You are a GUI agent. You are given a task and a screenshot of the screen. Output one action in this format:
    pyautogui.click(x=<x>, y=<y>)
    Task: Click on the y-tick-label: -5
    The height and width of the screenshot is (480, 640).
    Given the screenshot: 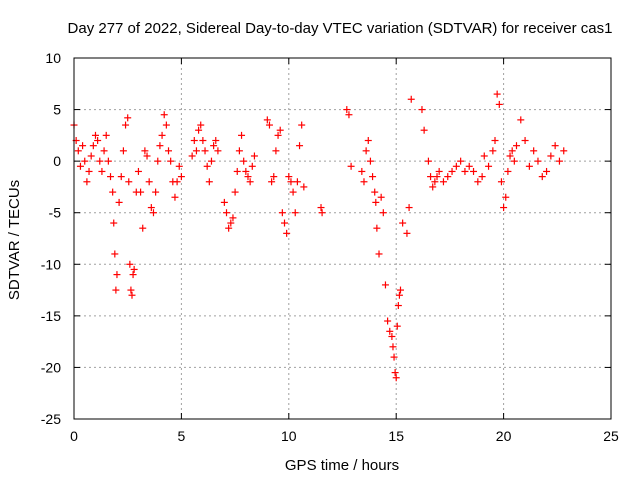 What is the action you would take?
    pyautogui.click(x=55, y=213)
    